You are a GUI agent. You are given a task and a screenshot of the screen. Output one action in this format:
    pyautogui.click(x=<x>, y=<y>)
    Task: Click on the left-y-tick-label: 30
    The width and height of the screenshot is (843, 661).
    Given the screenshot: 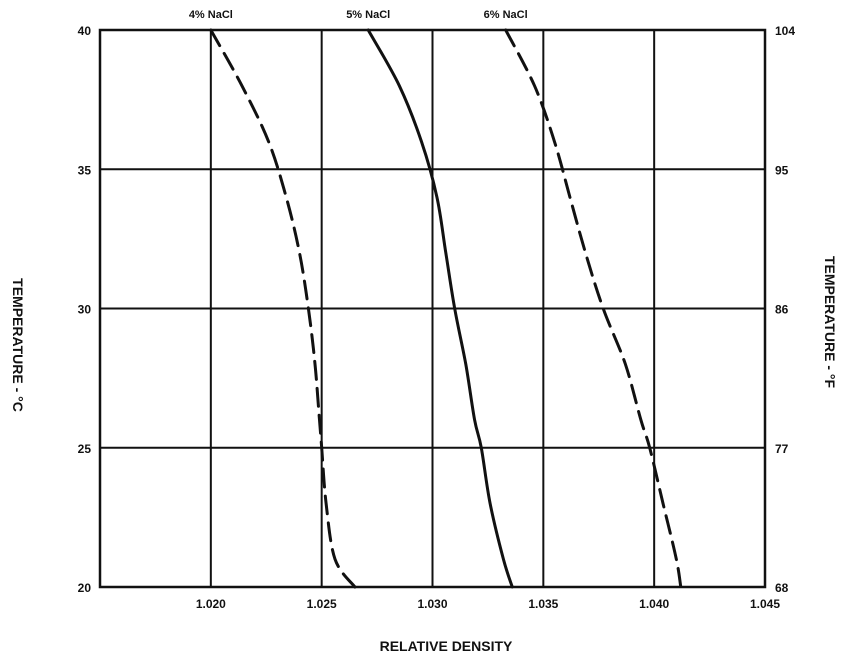 What is the action you would take?
    pyautogui.click(x=85, y=310)
    